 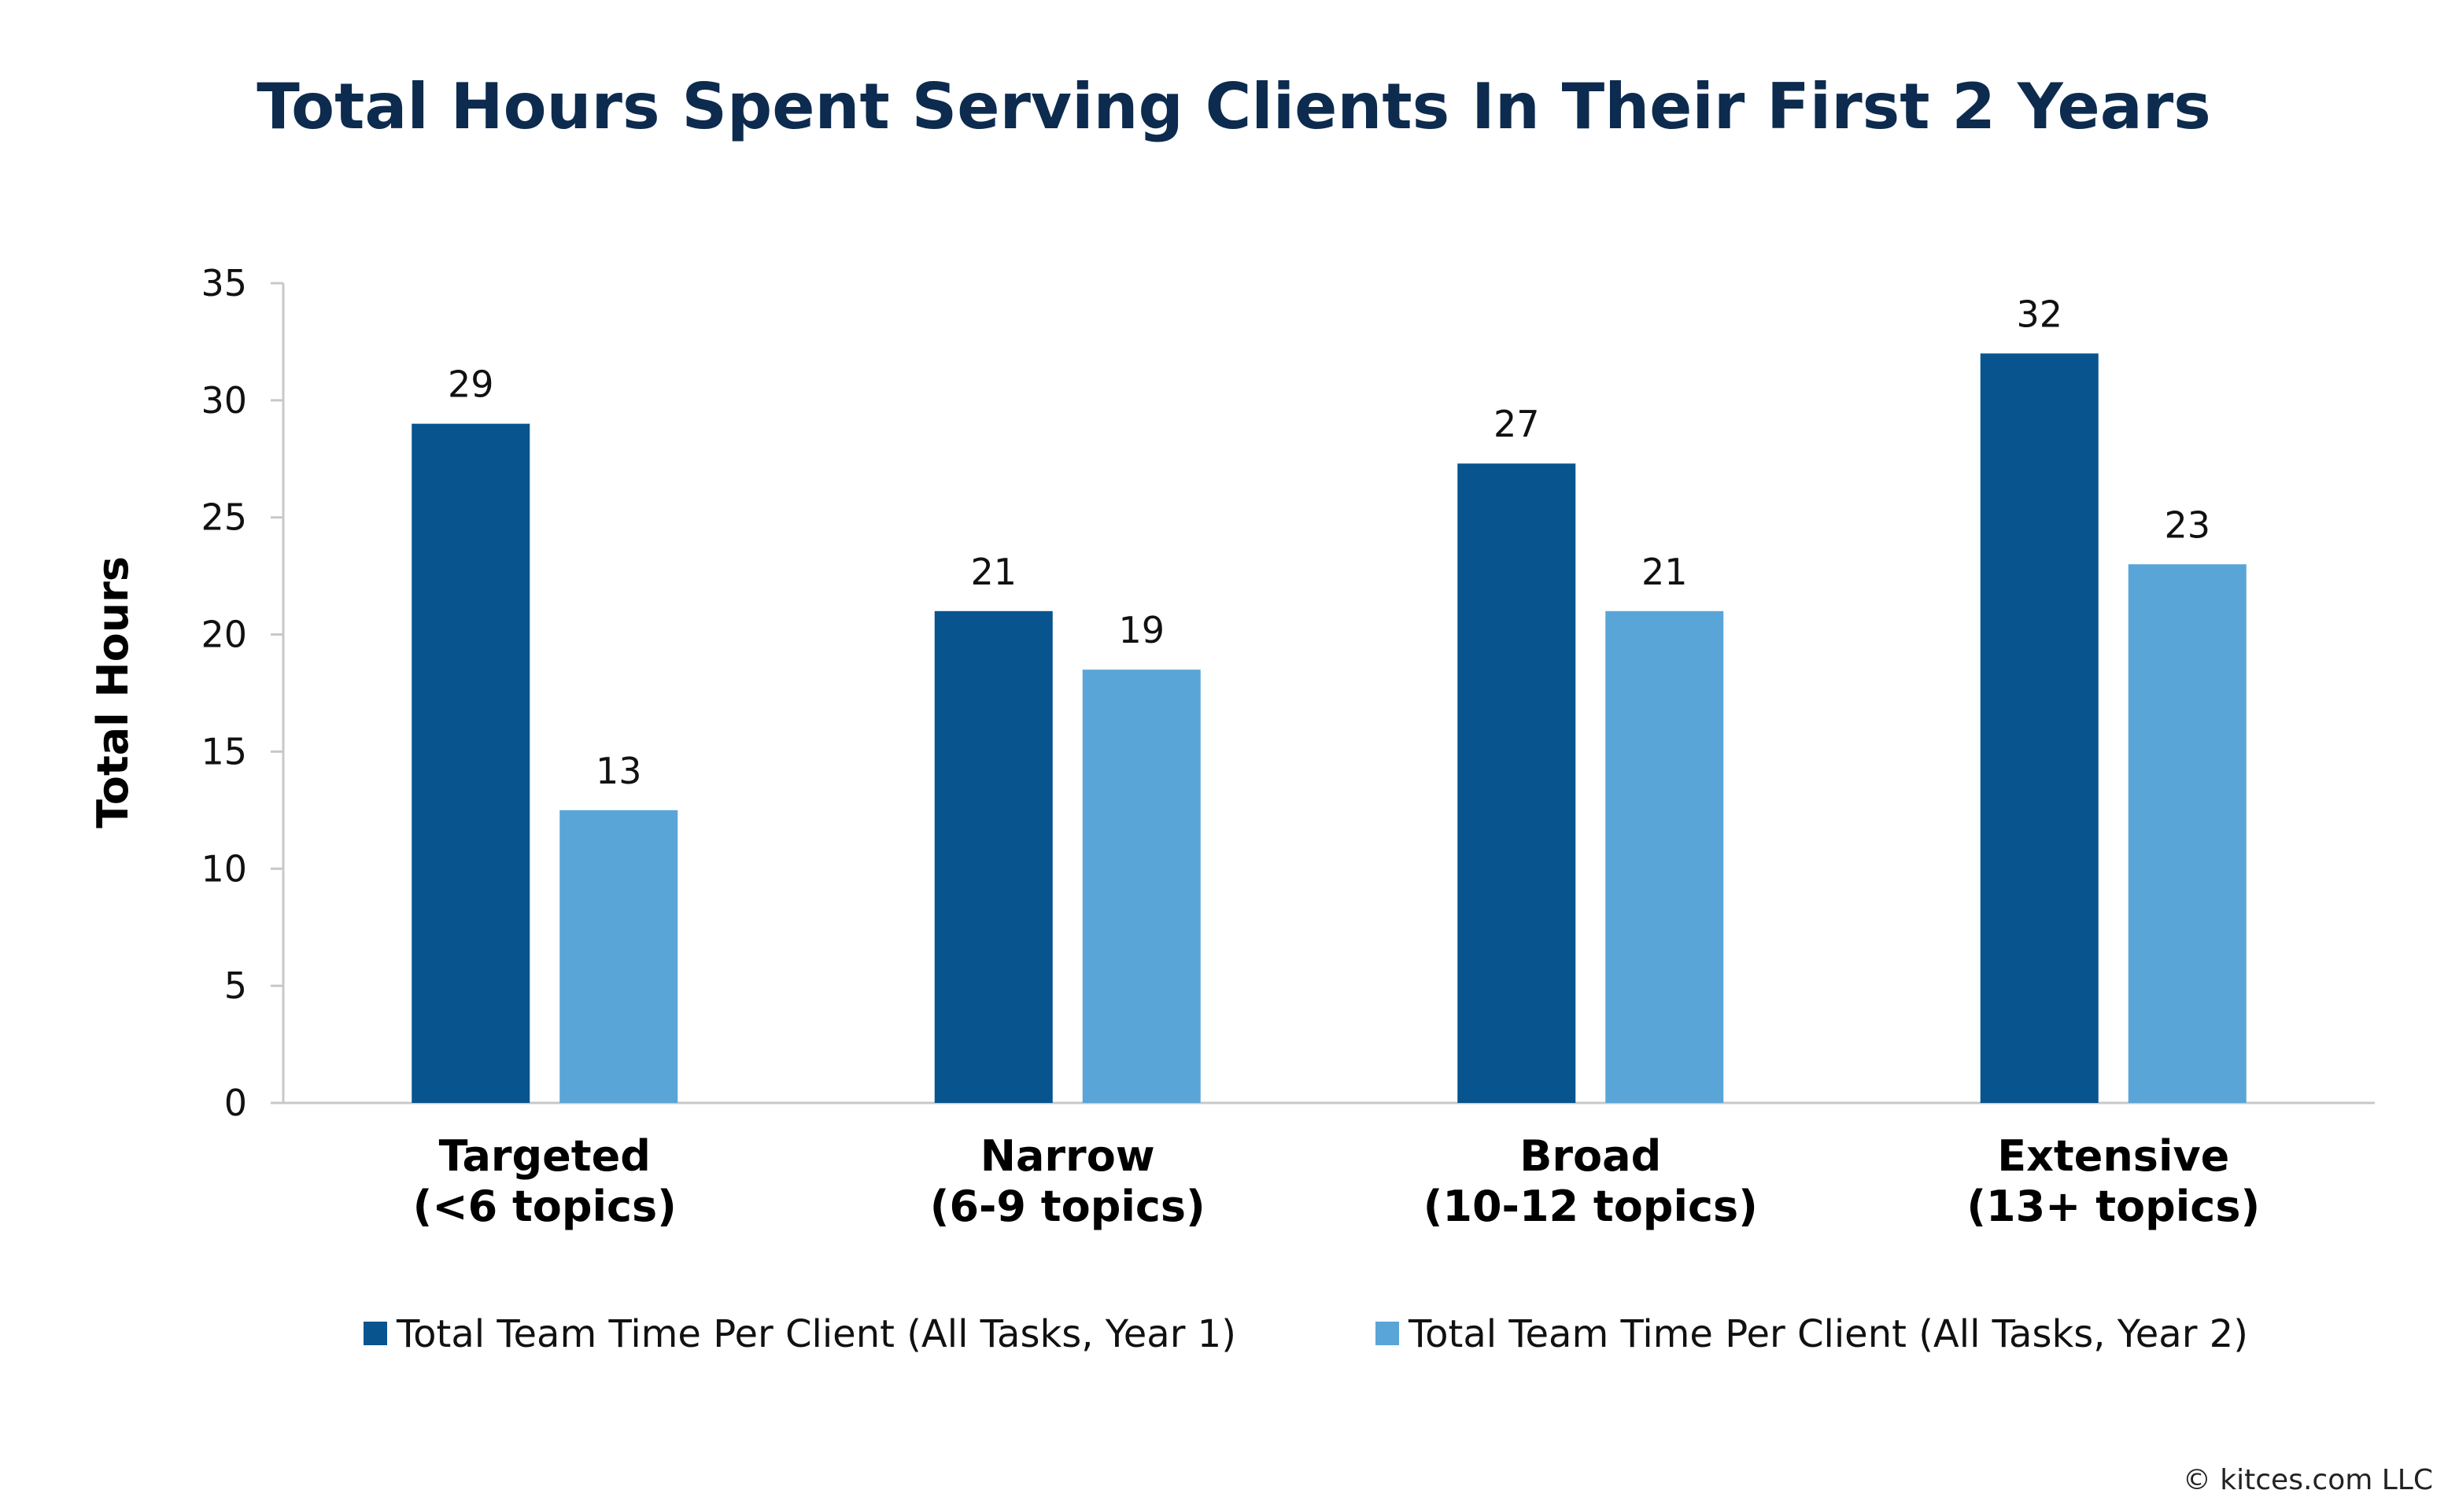 What do you see at coordinates (545, 1206) in the screenshot?
I see `category-label: (<6 topics)` at bounding box center [545, 1206].